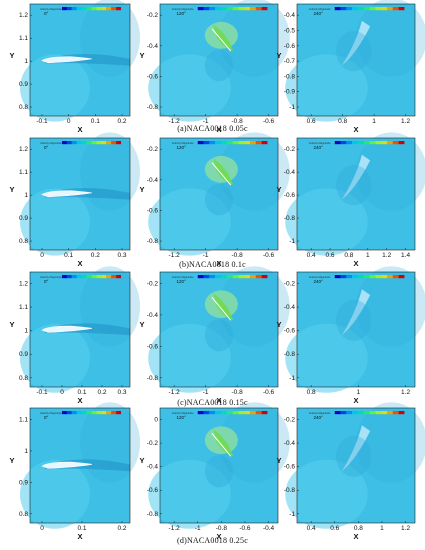  What do you see at coordinates (269, 121) in the screenshot?
I see `x-tick-label: -0.6` at bounding box center [269, 121].